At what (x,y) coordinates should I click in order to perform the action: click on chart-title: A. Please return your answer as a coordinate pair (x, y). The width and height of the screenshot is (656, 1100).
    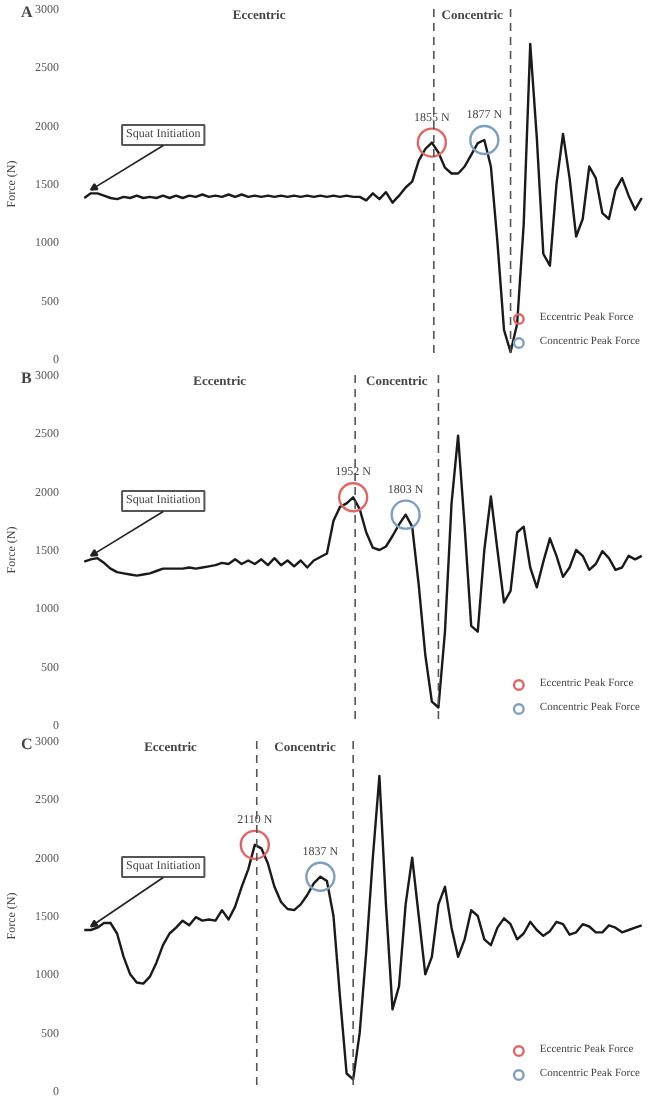
    Looking at the image, I should click on (27, 12).